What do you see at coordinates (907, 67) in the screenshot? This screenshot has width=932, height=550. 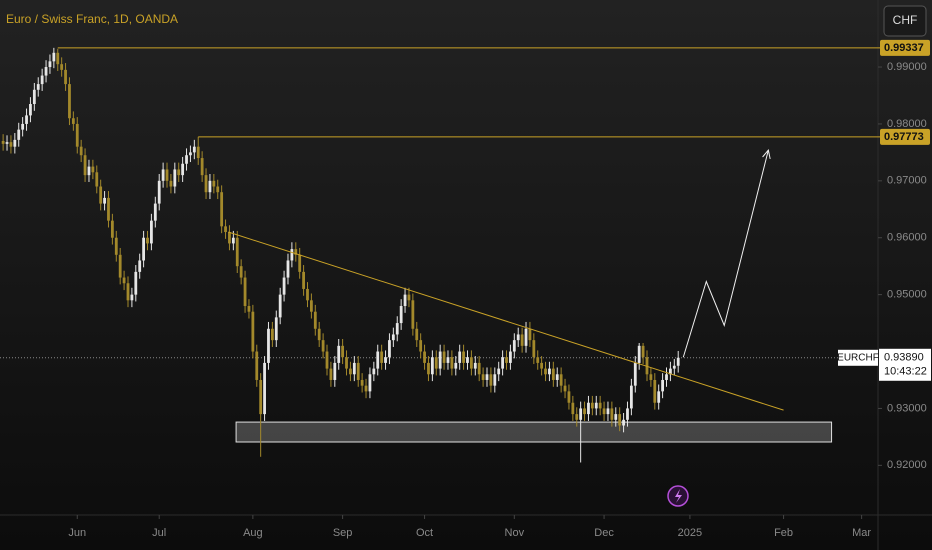 I see `y-tick-label: 0.99000` at bounding box center [907, 67].